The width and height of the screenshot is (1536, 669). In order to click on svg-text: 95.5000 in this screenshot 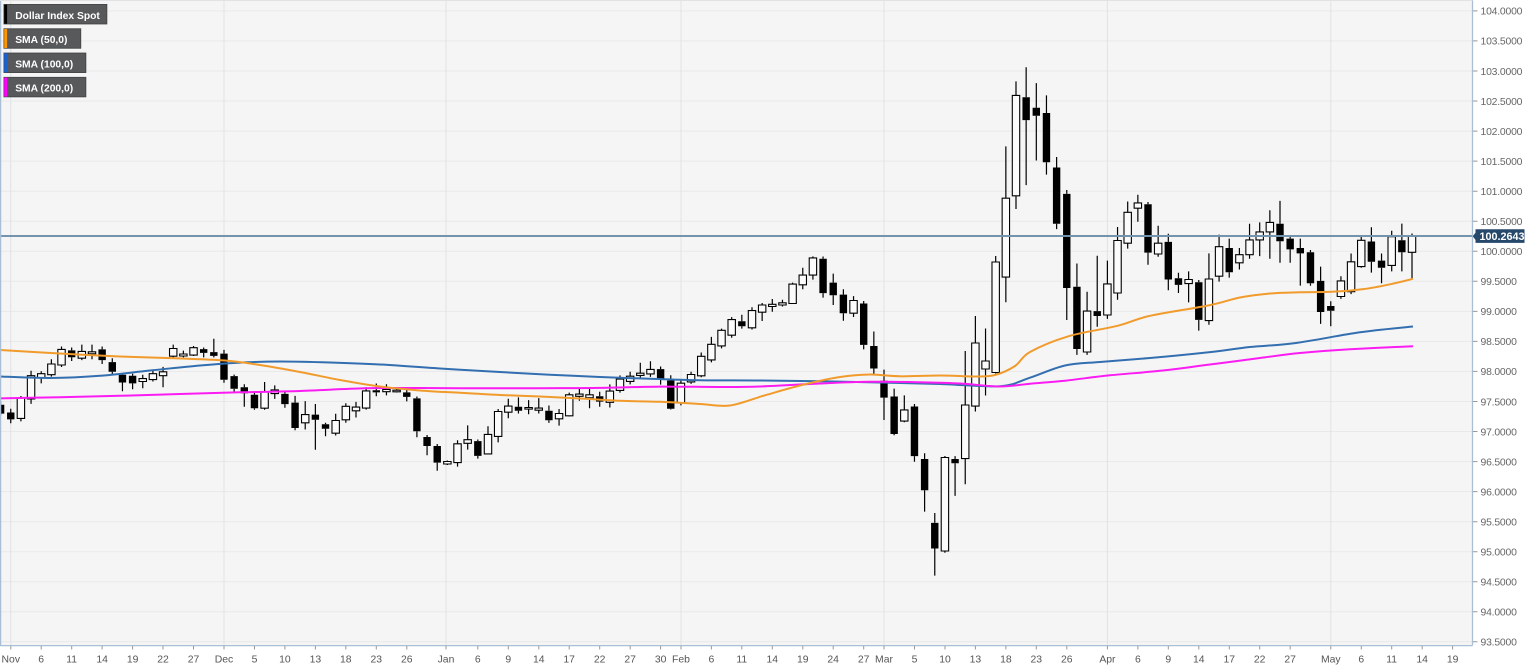, I will do `click(1499, 523)`.